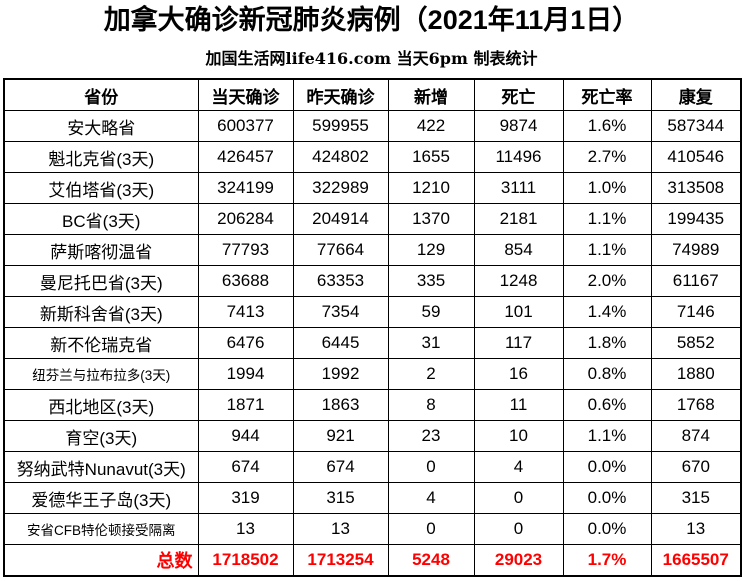 This screenshot has width=743, height=581. What do you see at coordinates (245, 95) in the screenshot?
I see `column-header-today-confirmed: 当天确诊` at bounding box center [245, 95].